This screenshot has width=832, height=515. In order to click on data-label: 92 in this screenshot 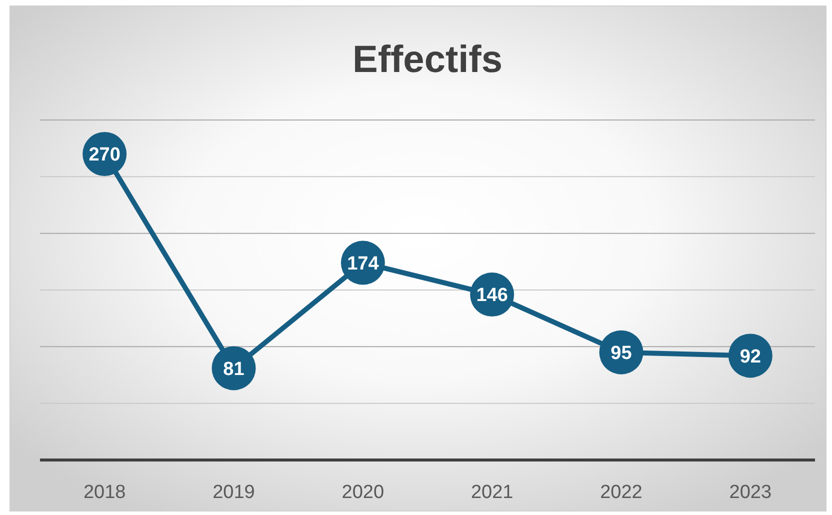, I will do `click(750, 357)`.